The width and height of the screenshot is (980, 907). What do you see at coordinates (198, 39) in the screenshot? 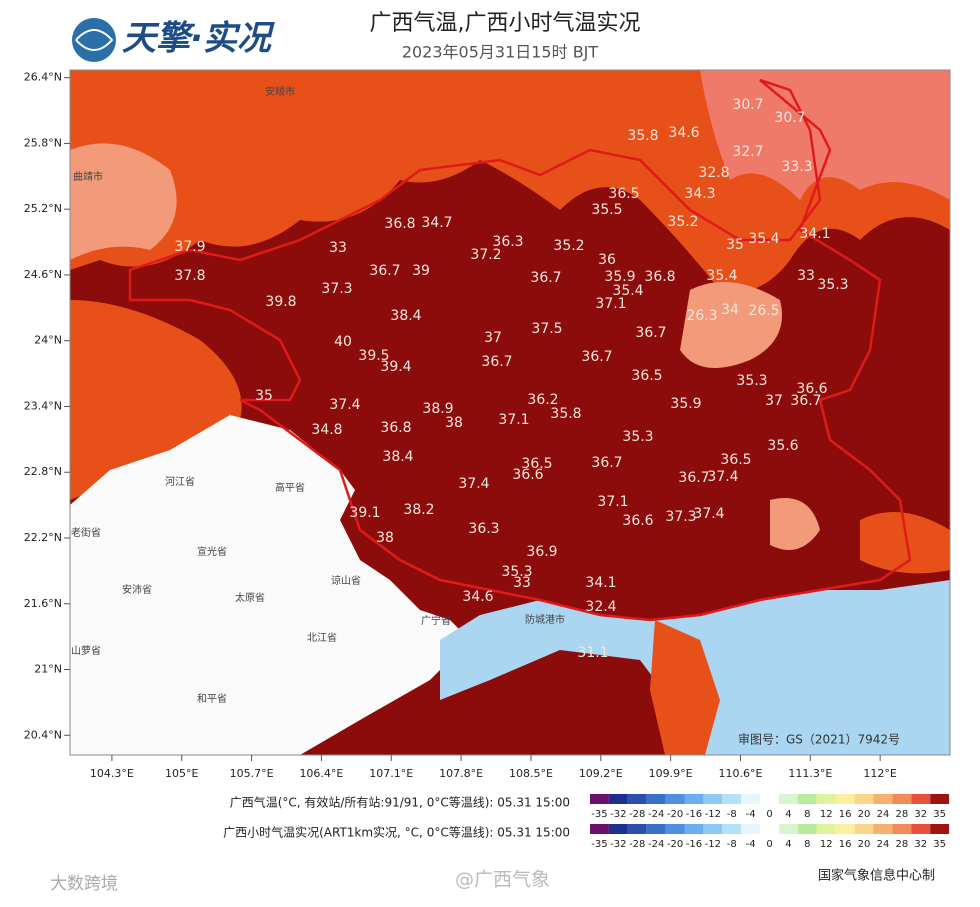
I see `logo: 天擎·实况` at bounding box center [198, 39].